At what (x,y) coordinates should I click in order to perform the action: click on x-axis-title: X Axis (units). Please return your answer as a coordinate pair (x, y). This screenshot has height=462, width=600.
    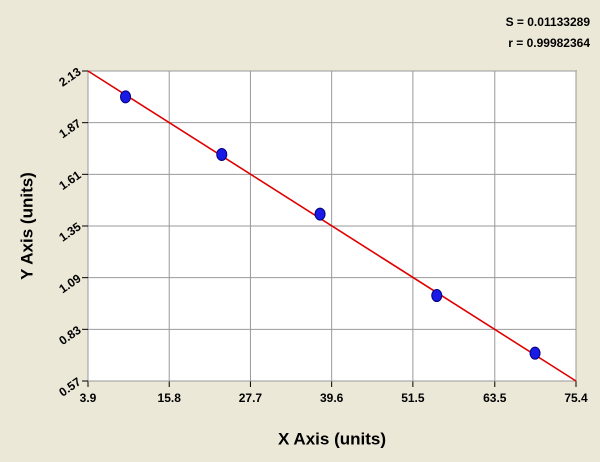
    Looking at the image, I should click on (332, 438).